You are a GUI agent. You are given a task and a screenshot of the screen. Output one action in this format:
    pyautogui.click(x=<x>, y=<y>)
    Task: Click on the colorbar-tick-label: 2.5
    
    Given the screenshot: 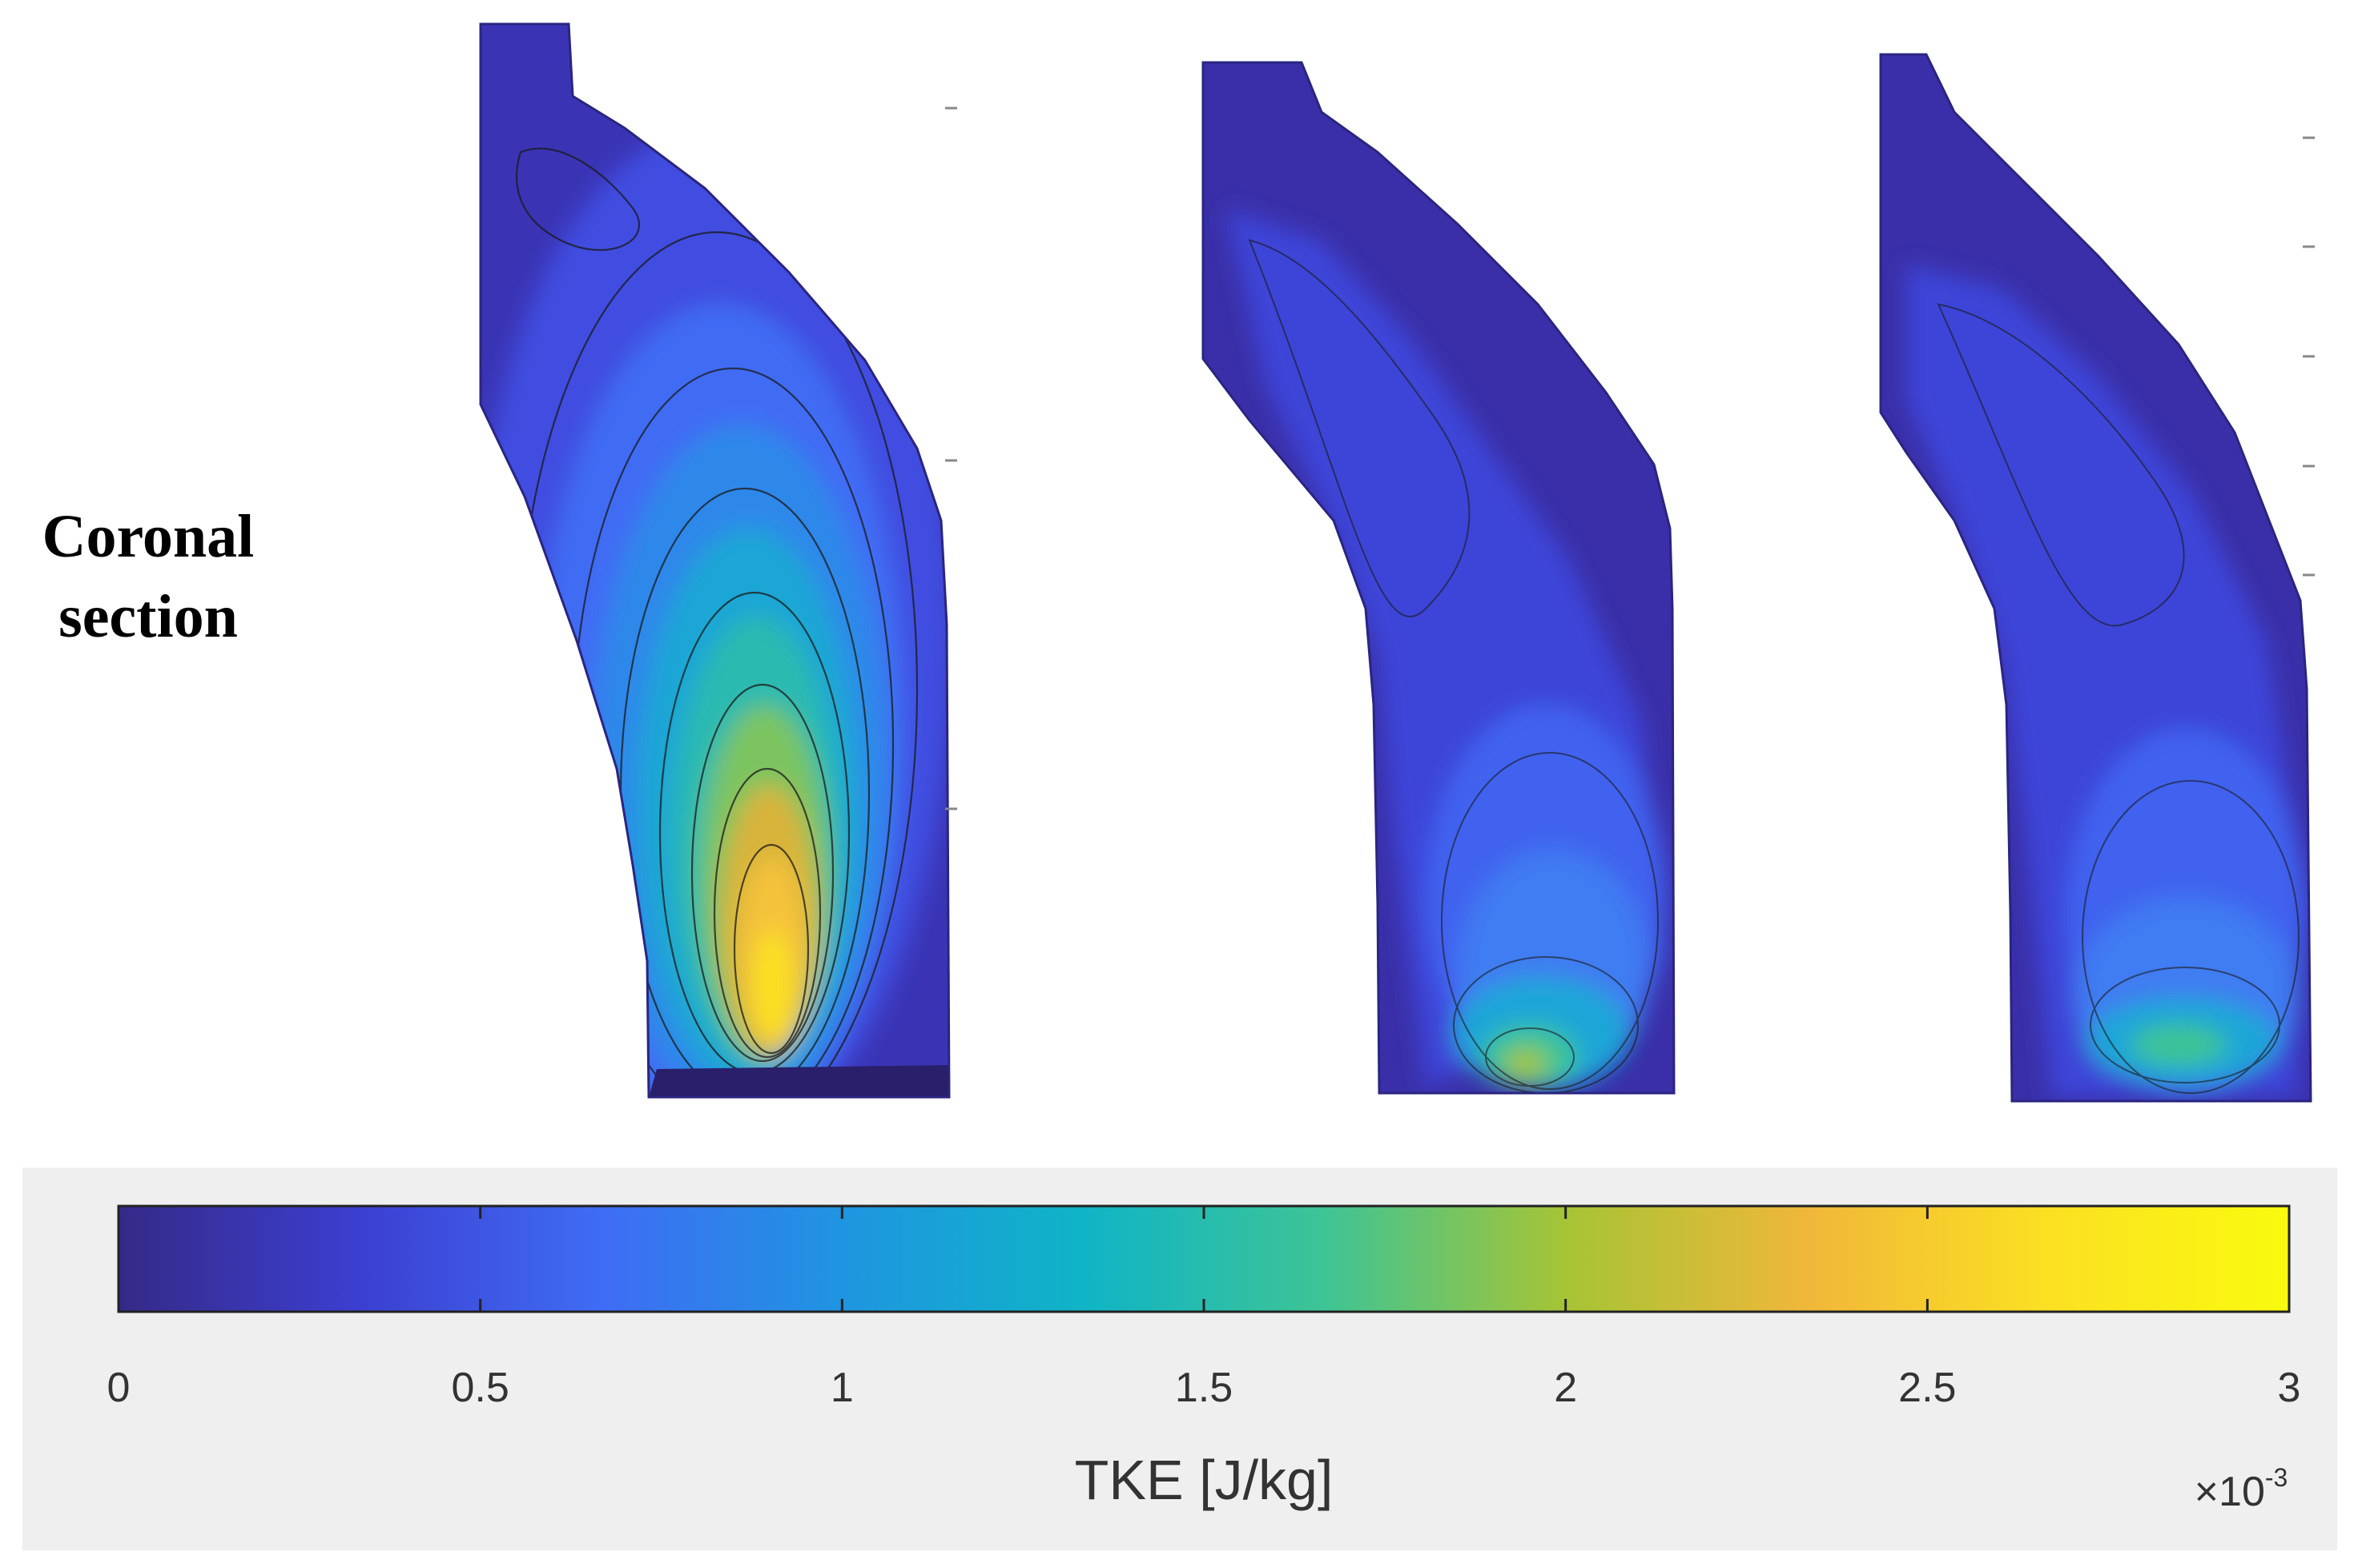 What is the action you would take?
    pyautogui.click(x=1927, y=1388)
    